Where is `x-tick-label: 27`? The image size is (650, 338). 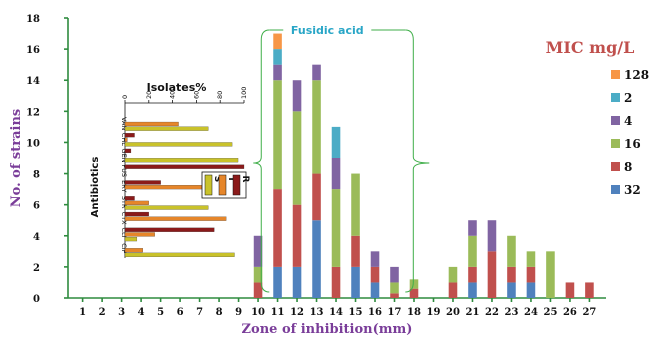 x-tick-label: 27 is located at coordinates (589, 312).